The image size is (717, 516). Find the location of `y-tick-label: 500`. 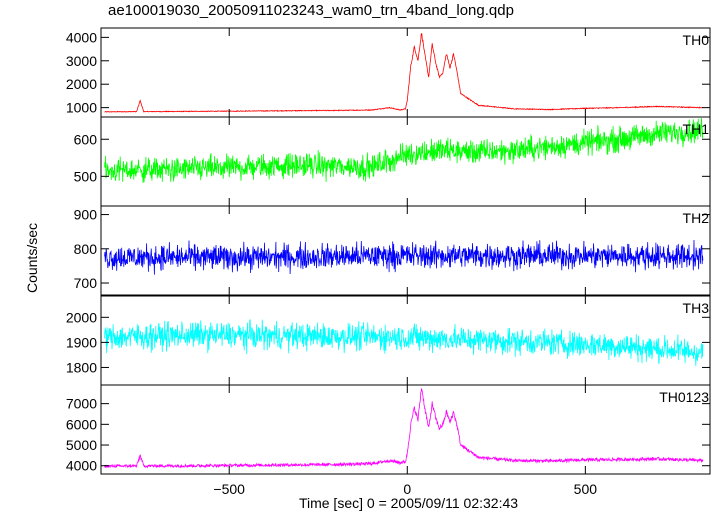

y-tick-label: 500 is located at coordinates (86, 176).